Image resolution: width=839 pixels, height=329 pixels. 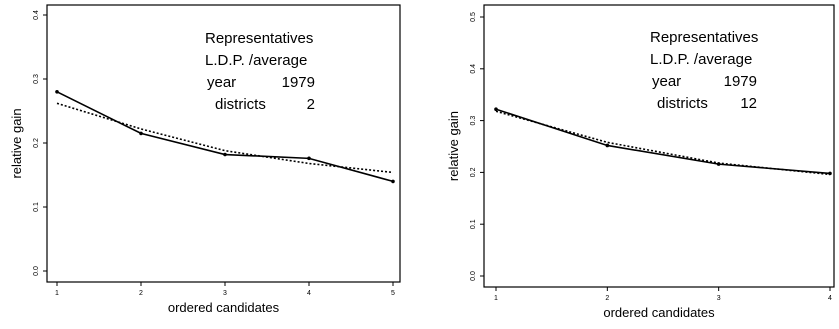 What do you see at coordinates (473, 172) in the screenshot?
I see `chart2-y-tick-label: 0.2` at bounding box center [473, 172].